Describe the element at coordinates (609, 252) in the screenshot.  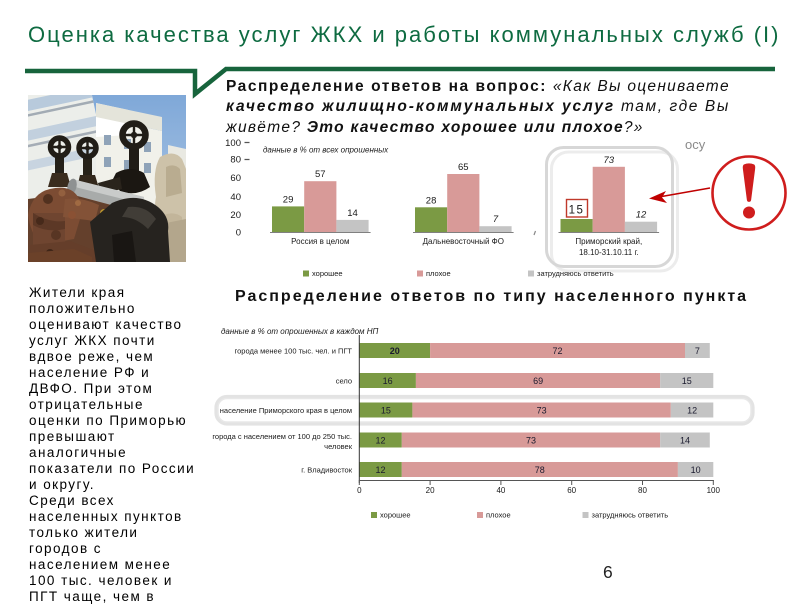
I see `svg-text: 18.10-31.10.11 г.` at that location.